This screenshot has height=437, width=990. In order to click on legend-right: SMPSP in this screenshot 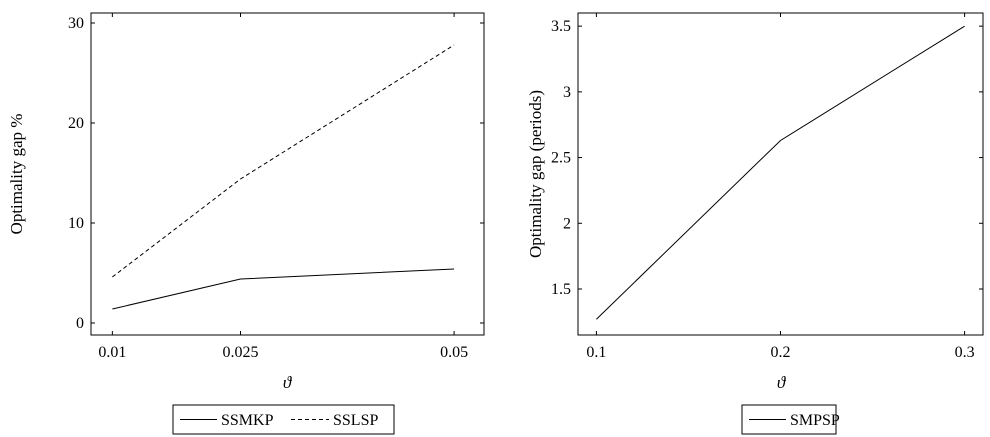, I will do `click(790, 419)`.